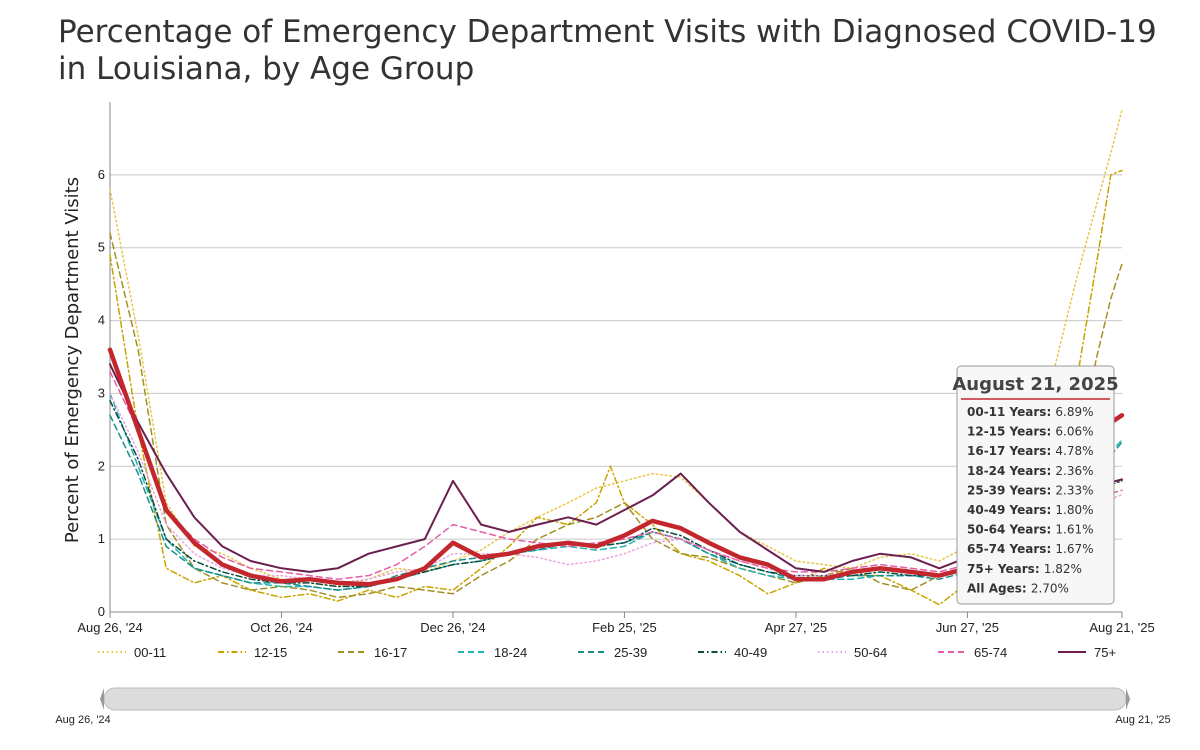  Describe the element at coordinates (101, 611) in the screenshot. I see `y-tick-label: 0` at that location.